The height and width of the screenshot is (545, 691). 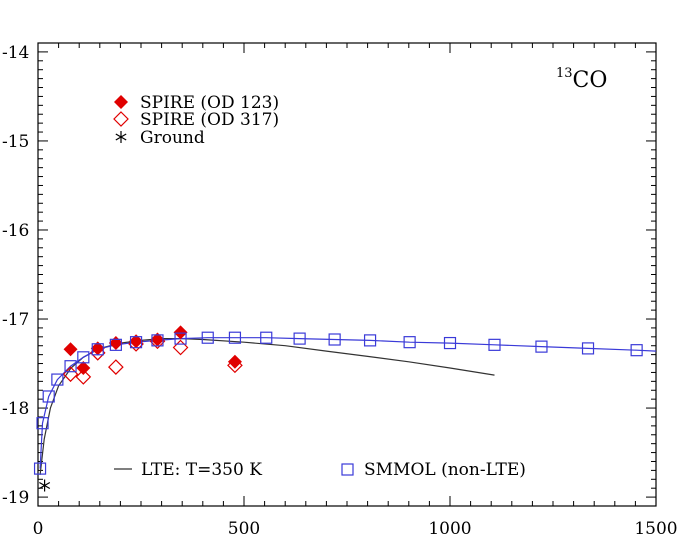 I want to click on chart-title-superscript: 13, so click(x=564, y=73).